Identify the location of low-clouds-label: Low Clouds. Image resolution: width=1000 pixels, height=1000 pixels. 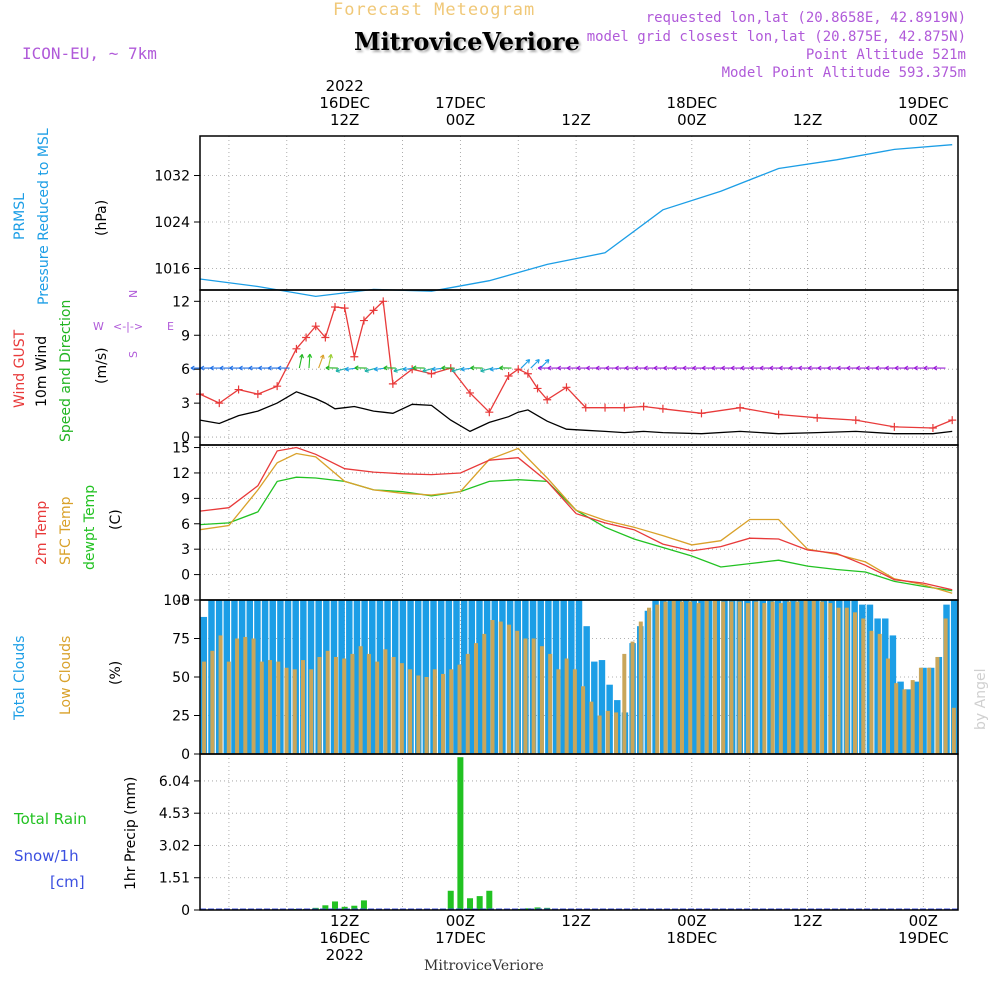
(66, 675).